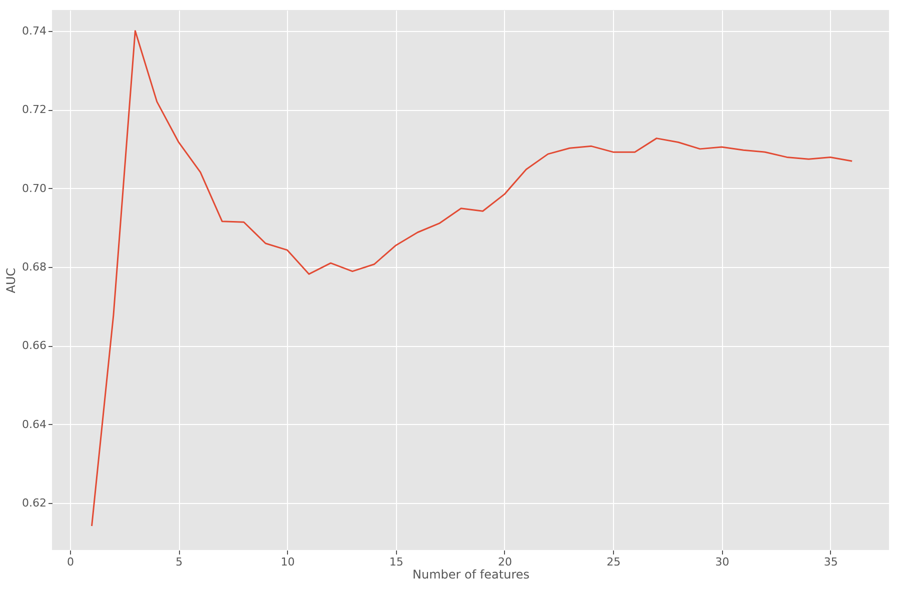 The width and height of the screenshot is (897, 592). What do you see at coordinates (34, 109) in the screenshot?
I see `y-tick-label: 0.72` at bounding box center [34, 109].